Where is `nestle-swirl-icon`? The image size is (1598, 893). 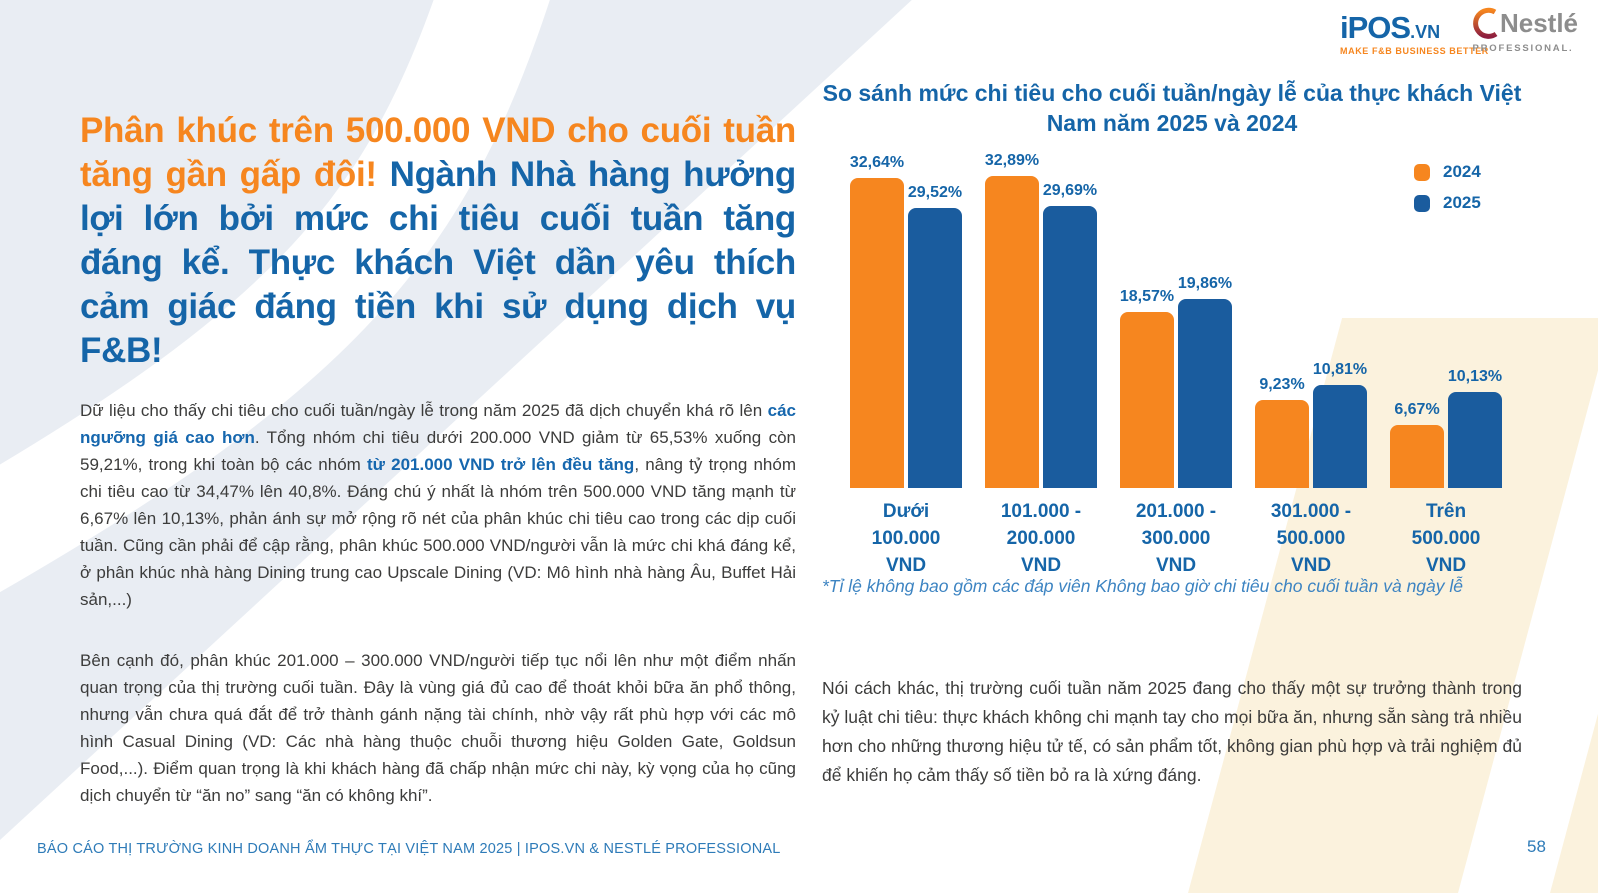 nestle-swirl-icon is located at coordinates (1485, 23).